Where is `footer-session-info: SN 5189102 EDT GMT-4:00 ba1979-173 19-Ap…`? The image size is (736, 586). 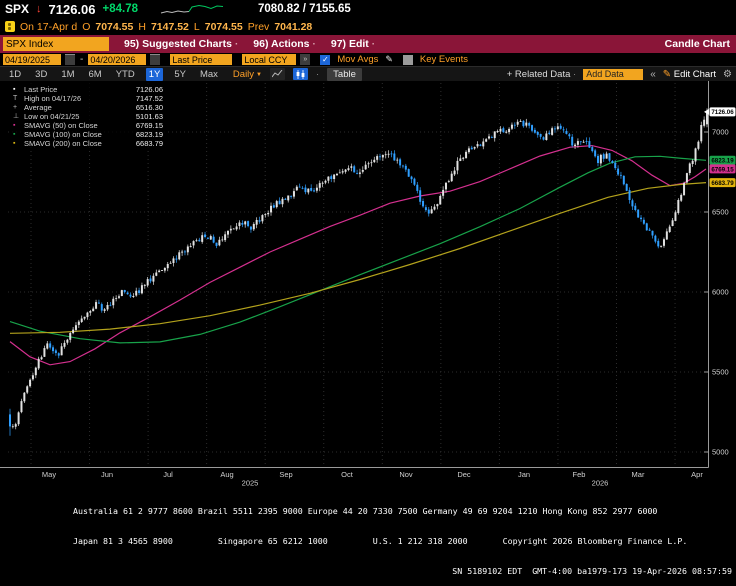 footer-session-info: SN 5189102 EDT GMT-4:00 ba1979-173 19-Ap… is located at coordinates (592, 571).